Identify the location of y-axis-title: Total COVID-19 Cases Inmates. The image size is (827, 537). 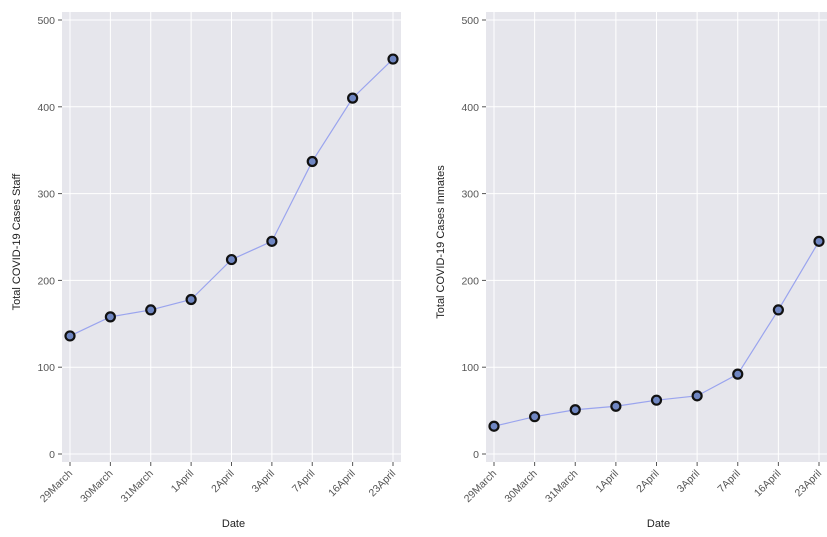
(441, 242).